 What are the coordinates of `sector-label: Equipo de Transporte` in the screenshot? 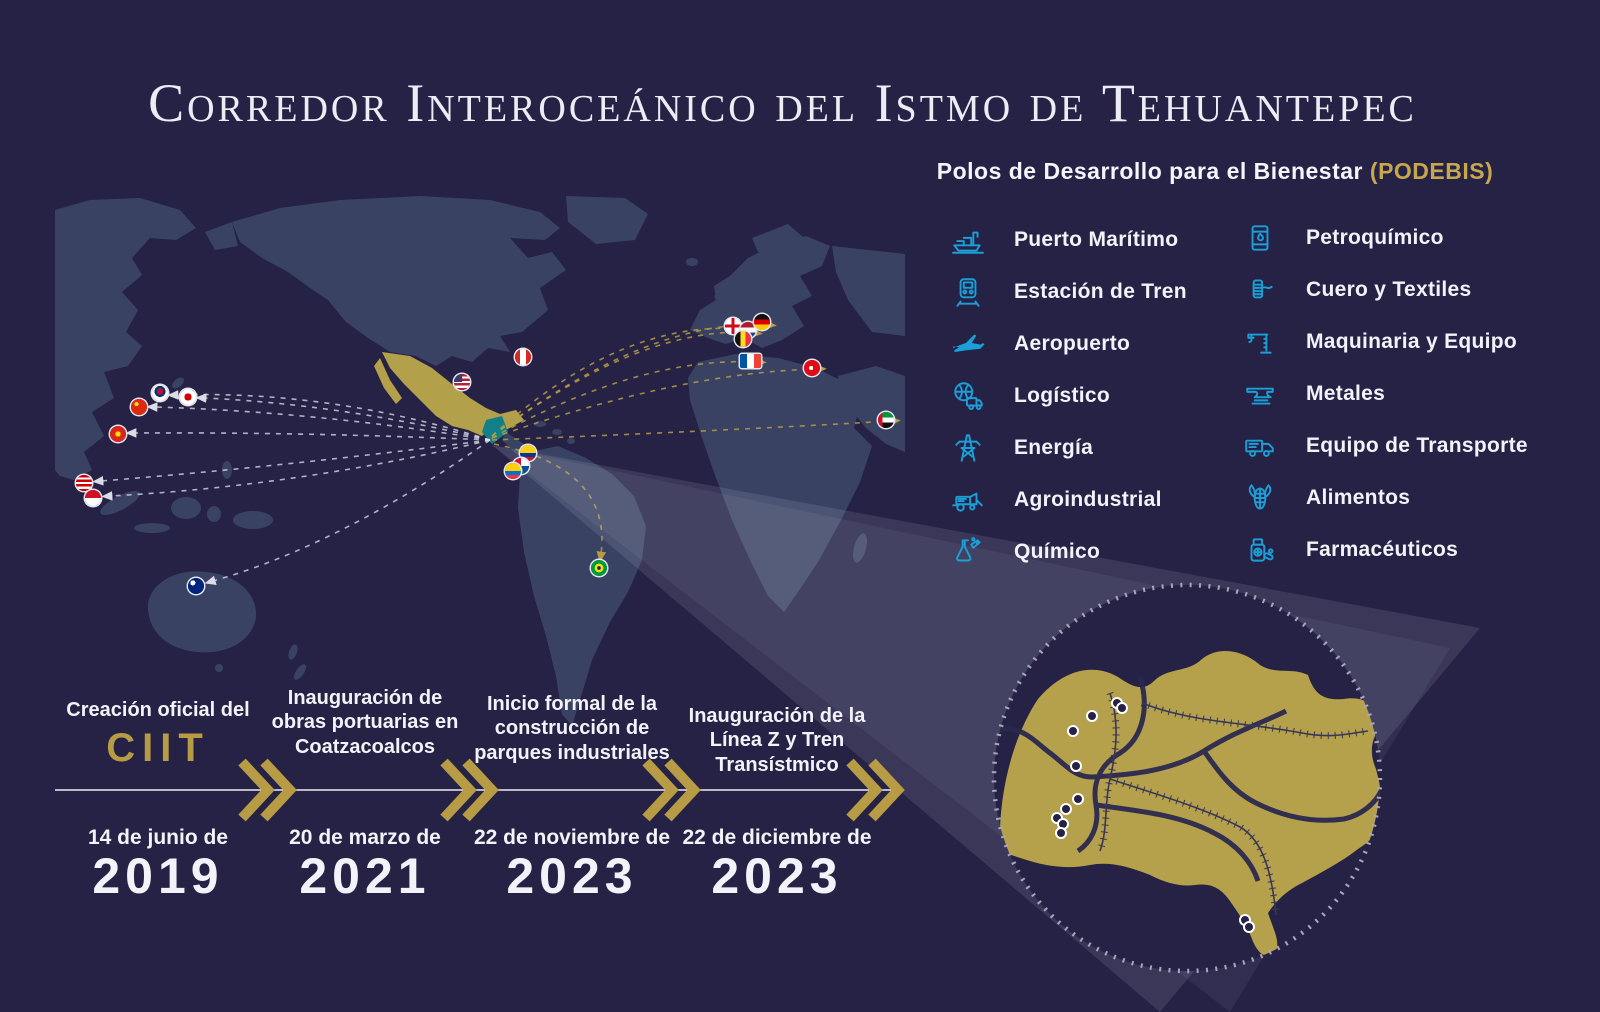 It's located at (1417, 445).